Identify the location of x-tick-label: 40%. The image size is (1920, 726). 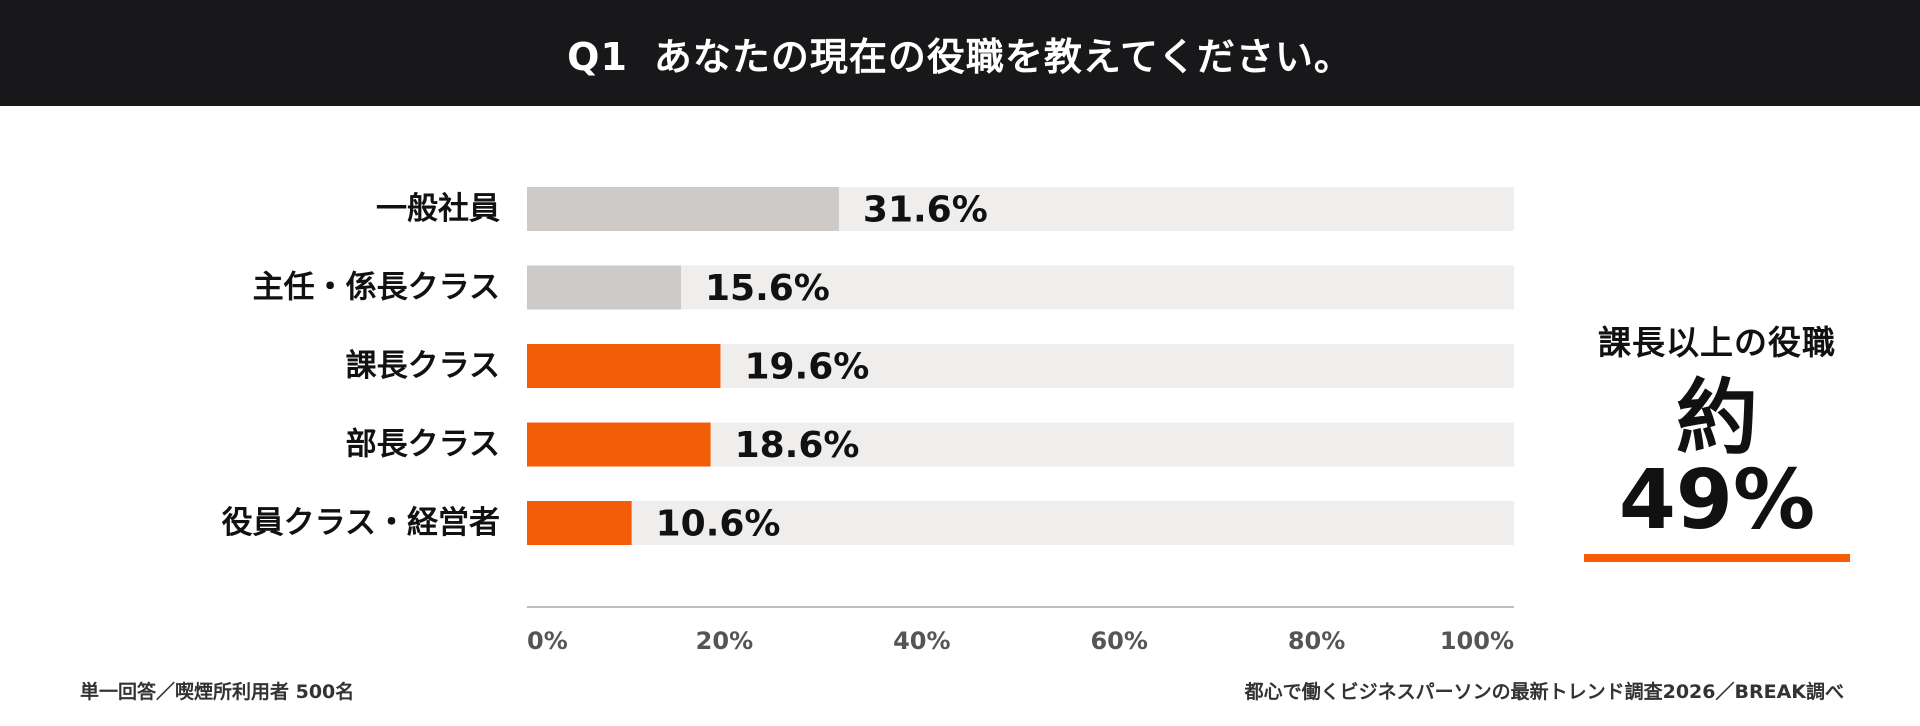
(921, 641).